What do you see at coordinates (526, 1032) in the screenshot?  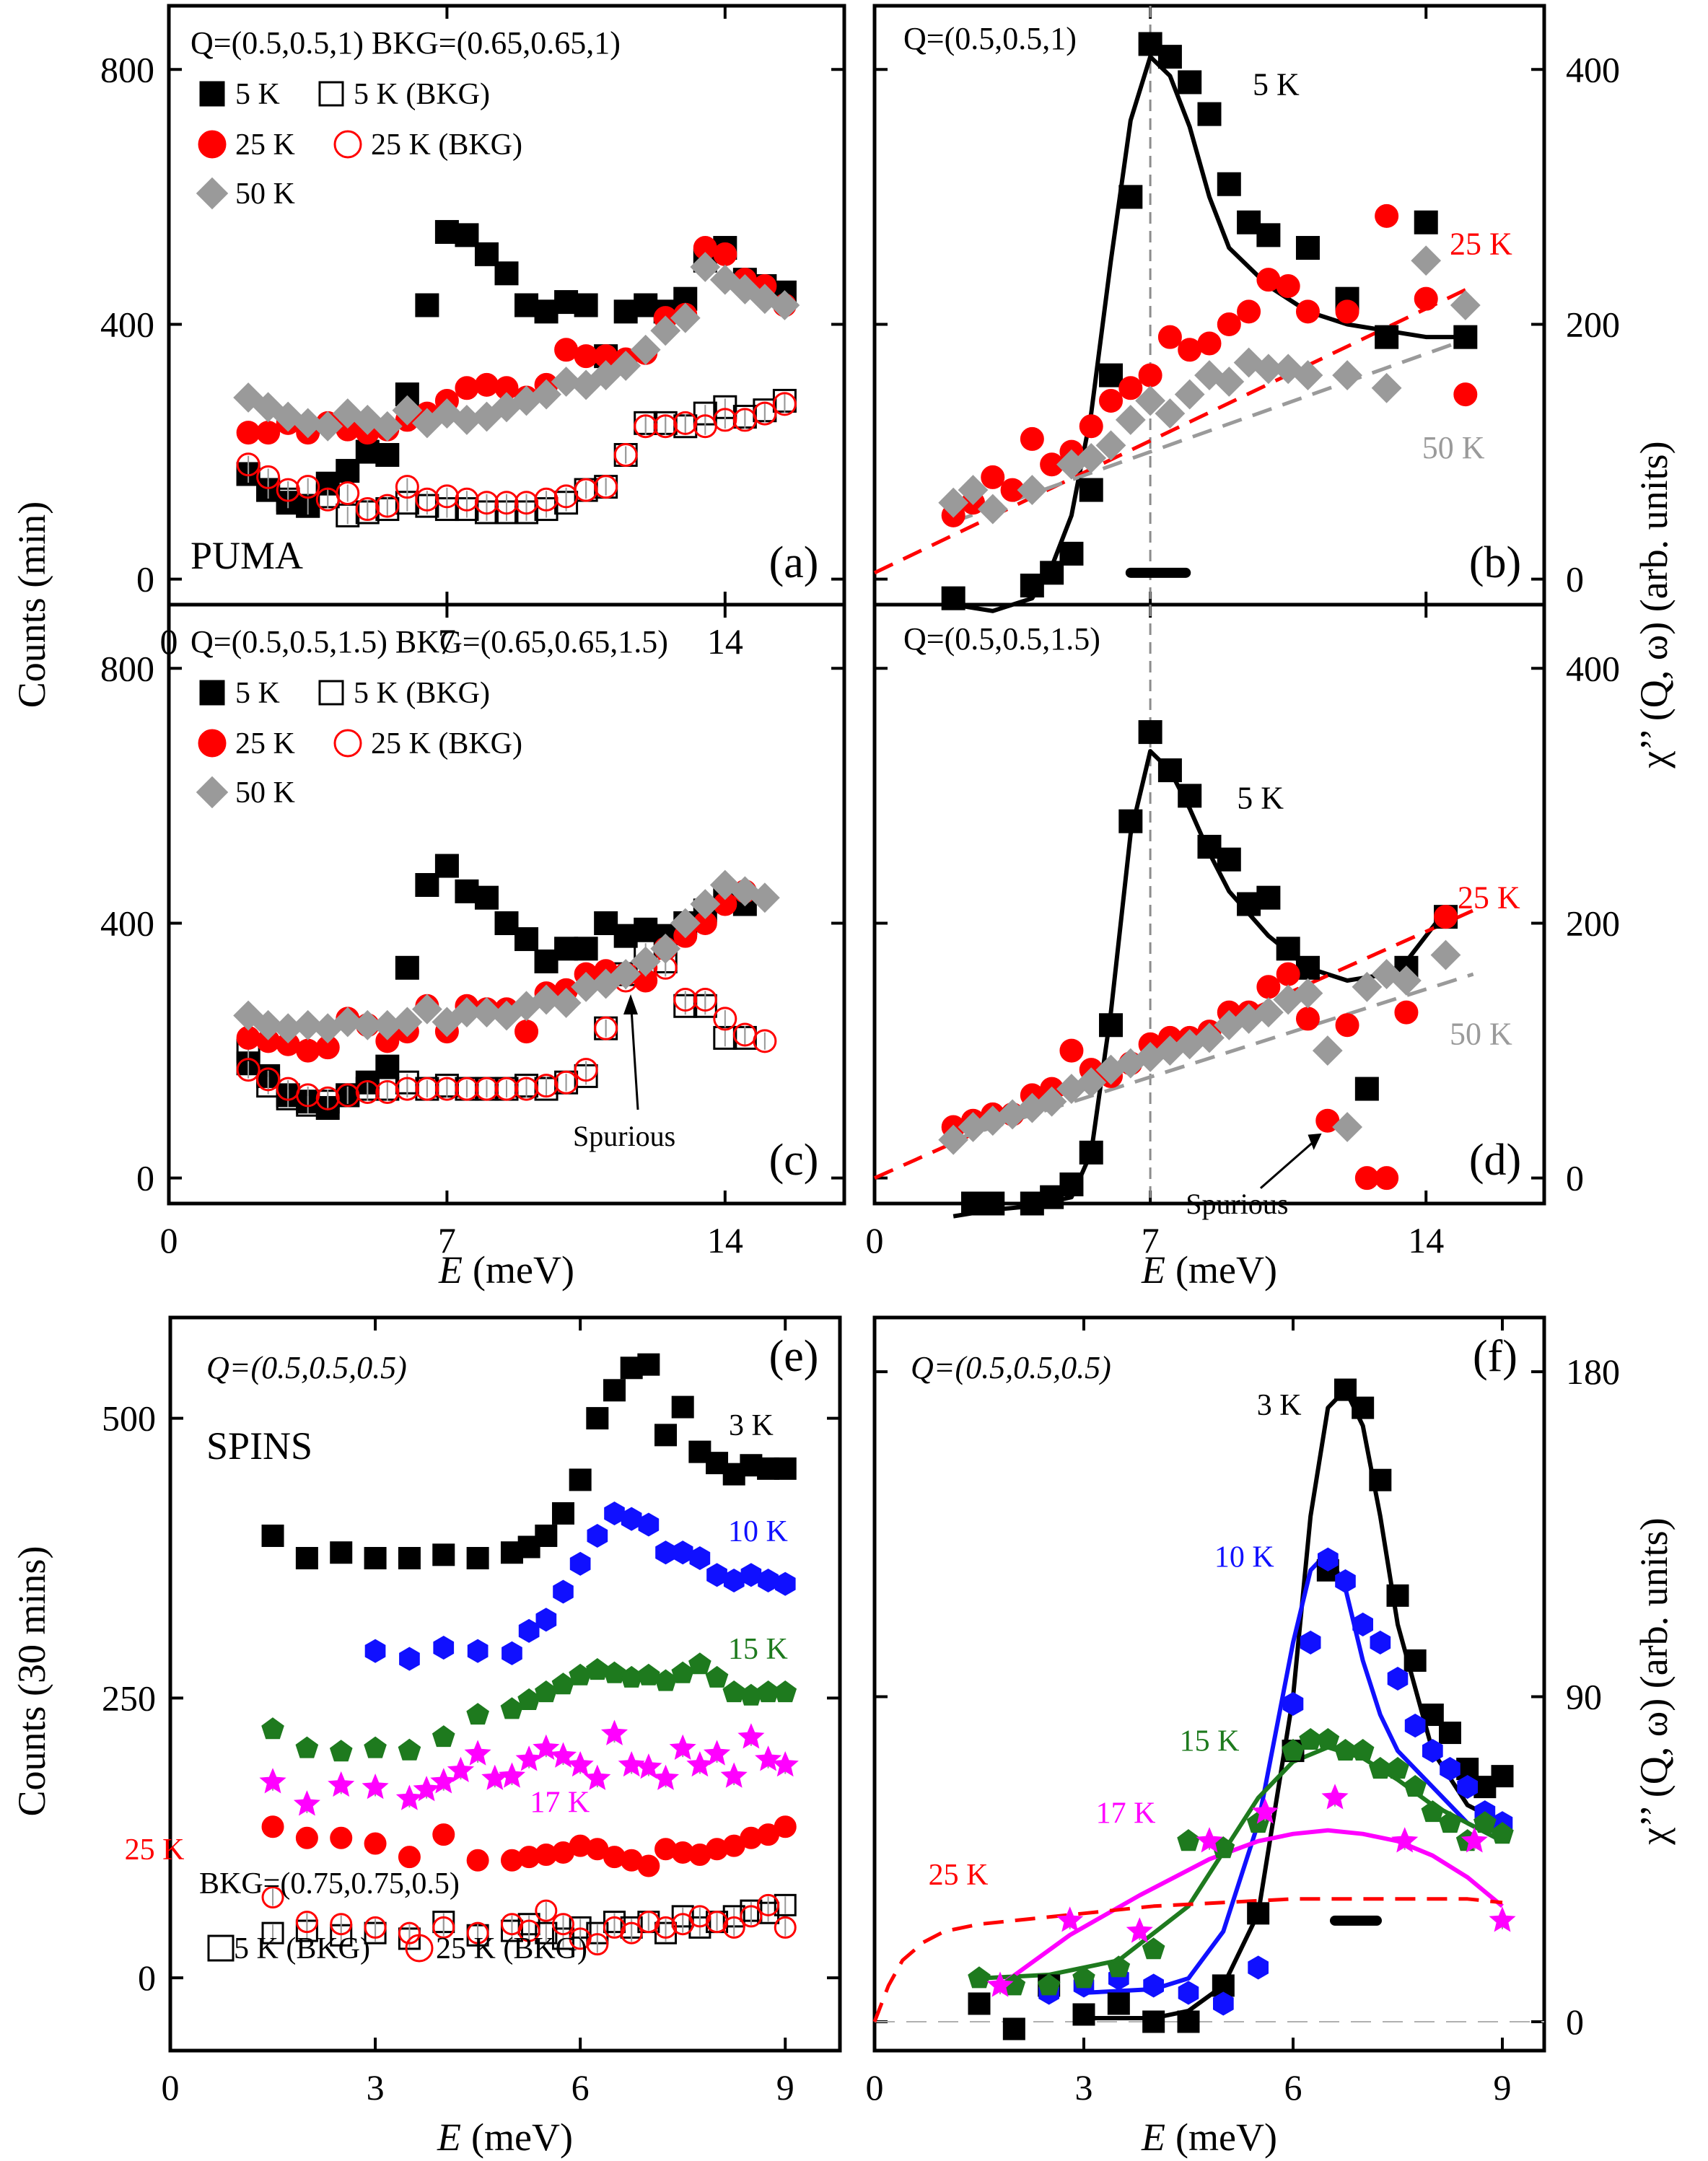 I see `data-point-c-25-k` at bounding box center [526, 1032].